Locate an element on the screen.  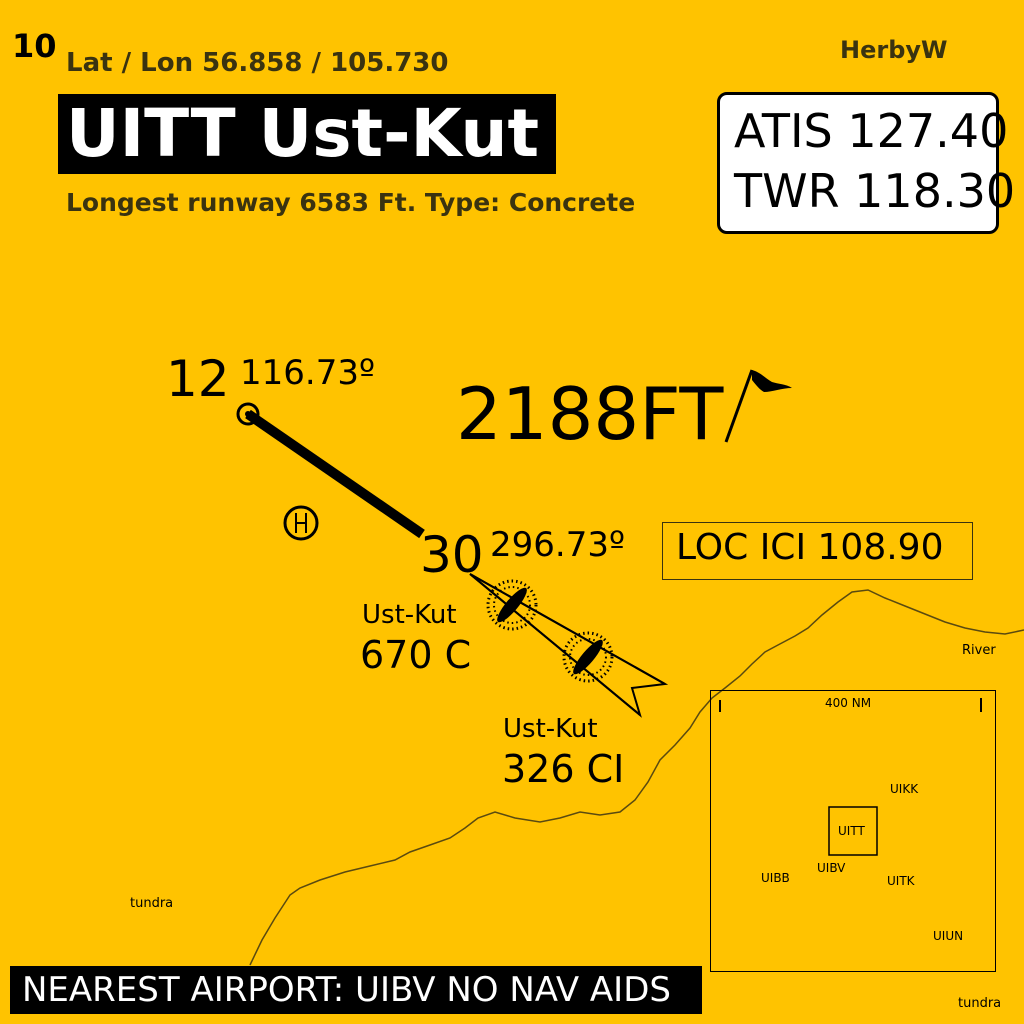
runway-end-30-id: 30 is located at coordinates (452, 555).